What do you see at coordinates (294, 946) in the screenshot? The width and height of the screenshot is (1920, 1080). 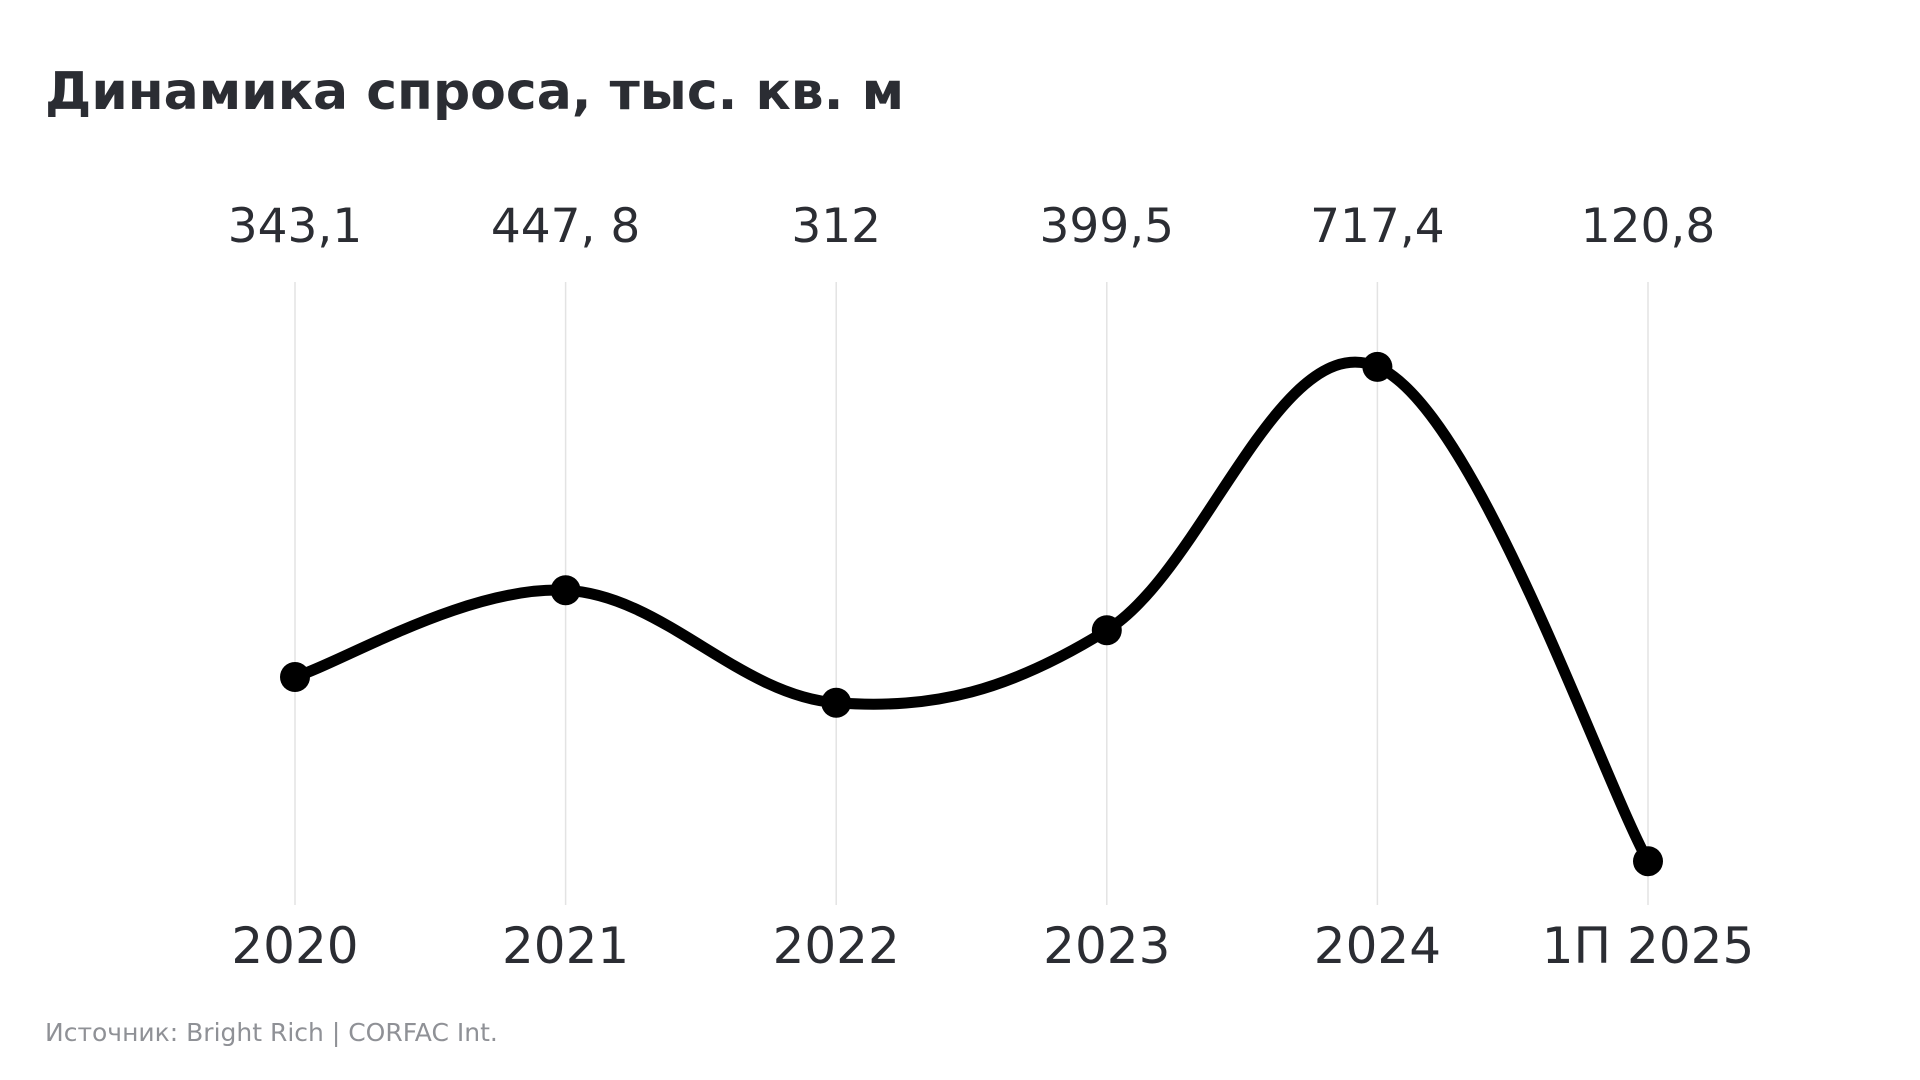 I see `x-tick-label: 2020` at bounding box center [294, 946].